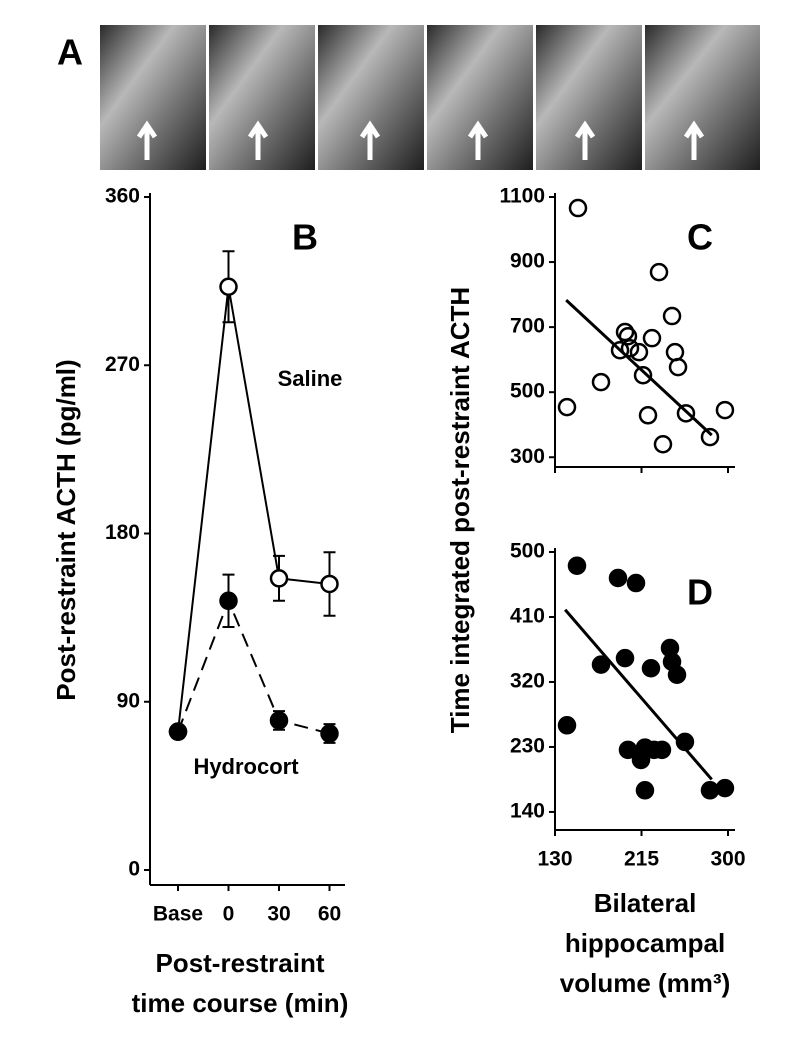 This screenshot has width=800, height=1045. I want to click on y-tick-label: 700, so click(527, 326).